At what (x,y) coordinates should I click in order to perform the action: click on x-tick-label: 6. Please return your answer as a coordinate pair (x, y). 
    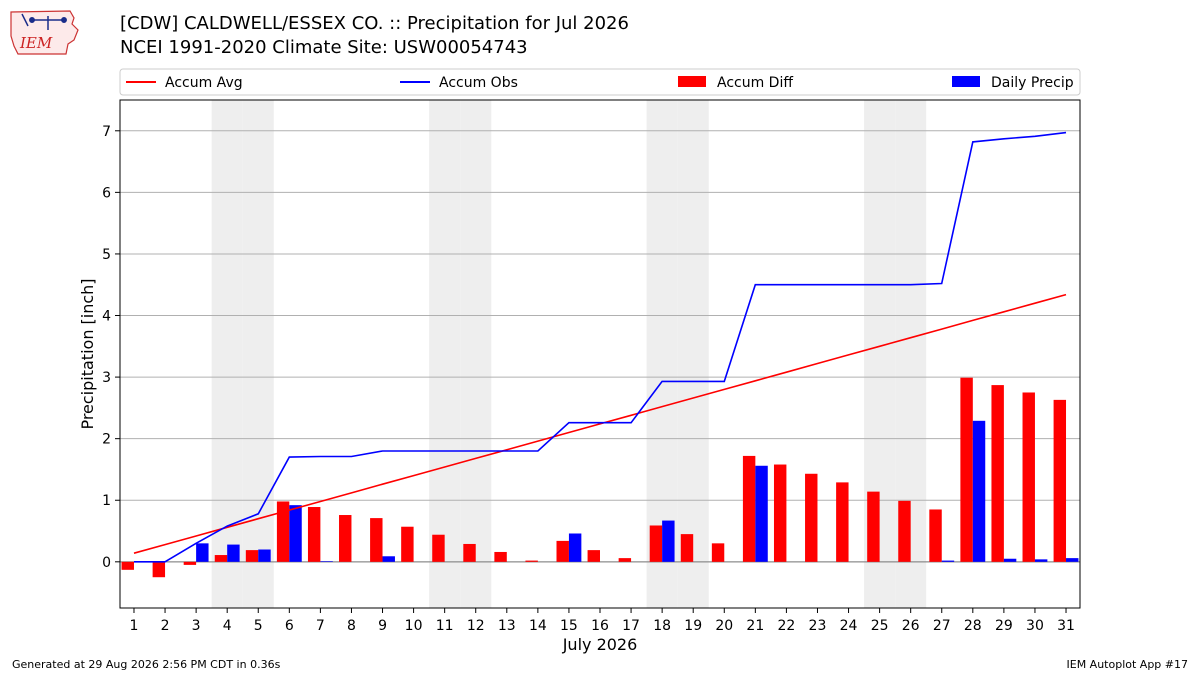
    Looking at the image, I should click on (289, 626).